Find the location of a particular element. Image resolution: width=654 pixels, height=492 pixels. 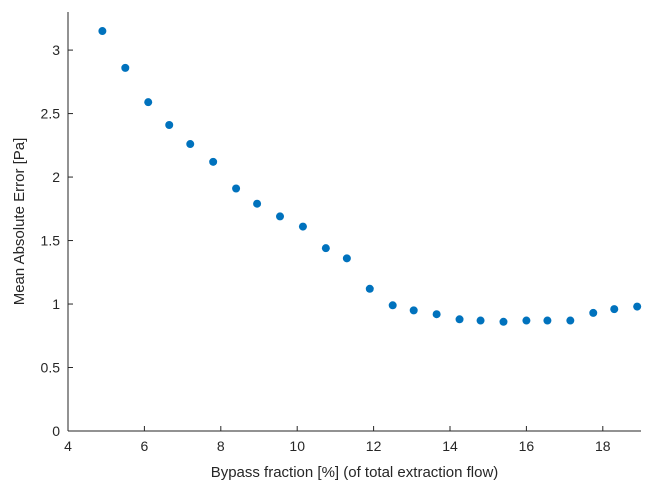

x-tick-label: 18 is located at coordinates (603, 446).